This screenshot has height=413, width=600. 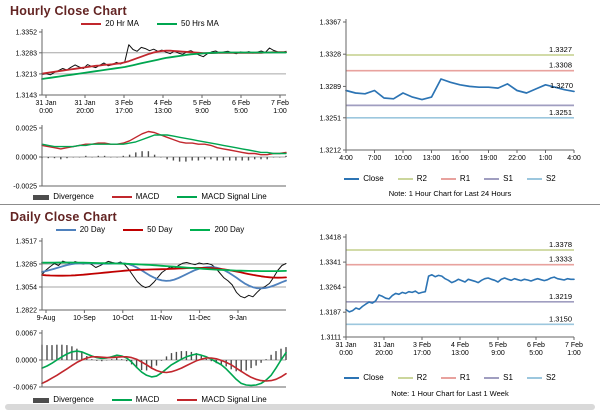 What do you see at coordinates (517, 158) in the screenshot?
I see `x-tick-label: 22:00` at bounding box center [517, 158].